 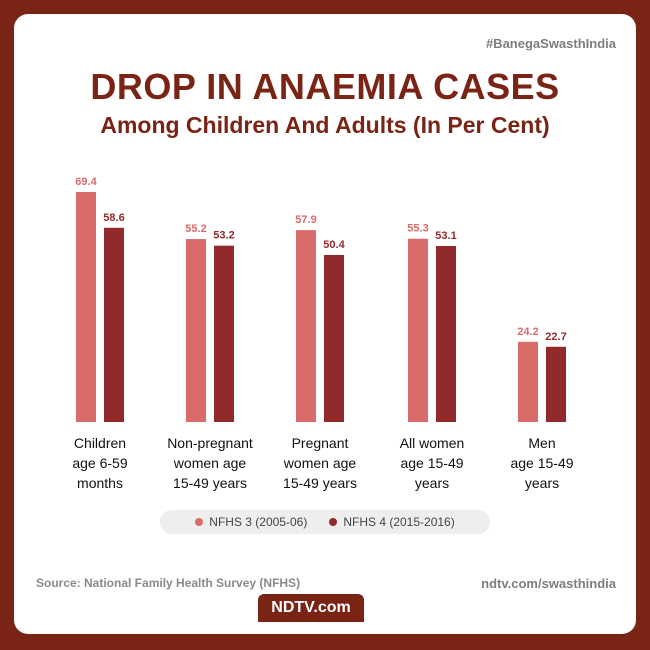 I want to click on hashtag: #BanegaSwasthIndia, so click(x=550, y=43).